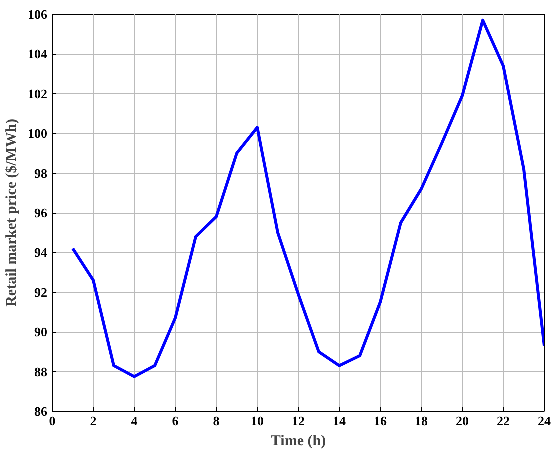 The height and width of the screenshot is (452, 556). What do you see at coordinates (41, 292) in the screenshot?
I see `y-tick-label: 92` at bounding box center [41, 292].